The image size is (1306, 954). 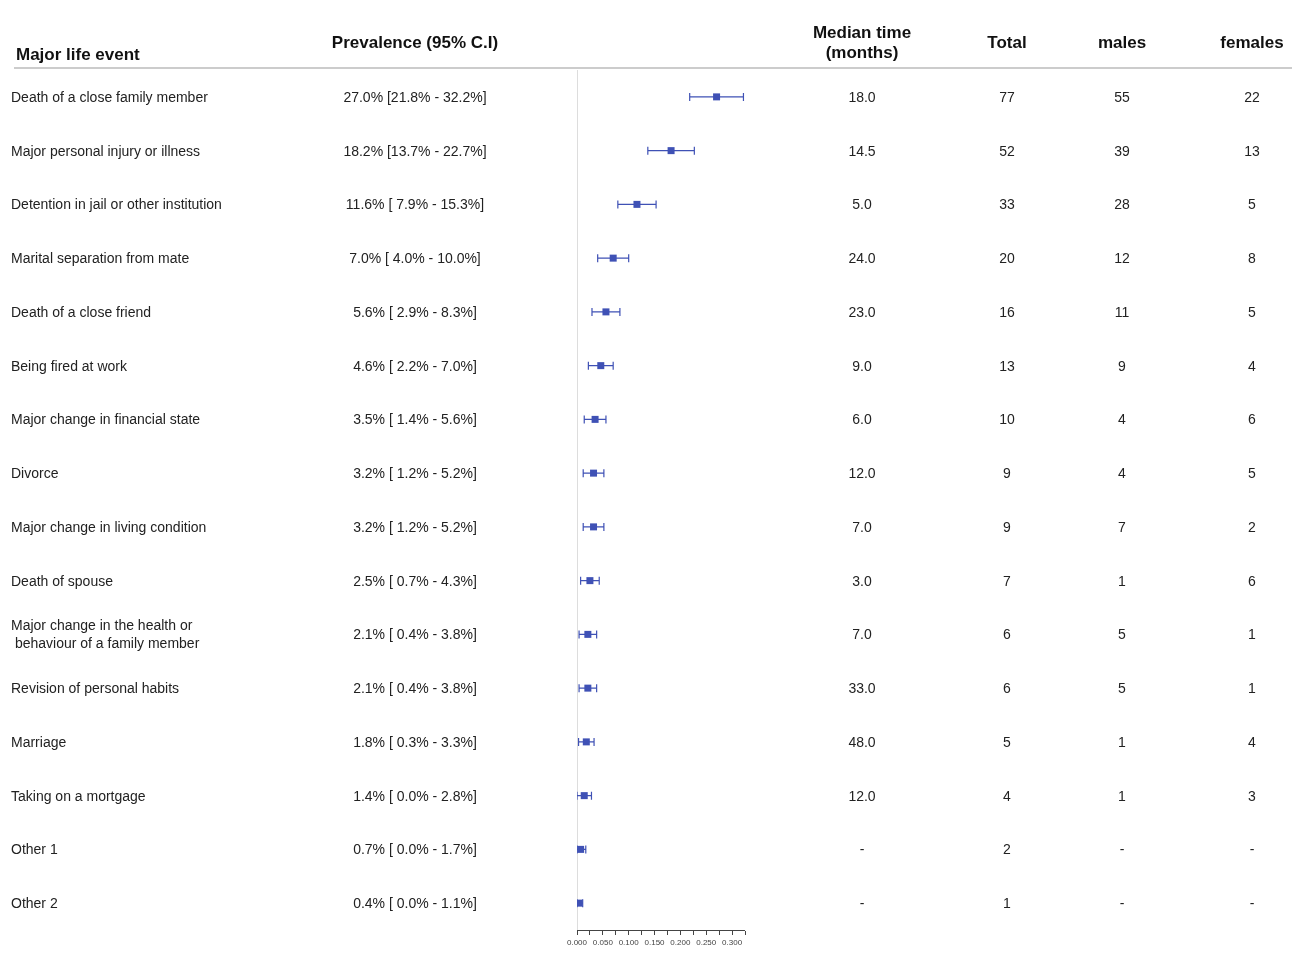 What do you see at coordinates (862, 580) in the screenshot?
I see `text: 3.0` at bounding box center [862, 580].